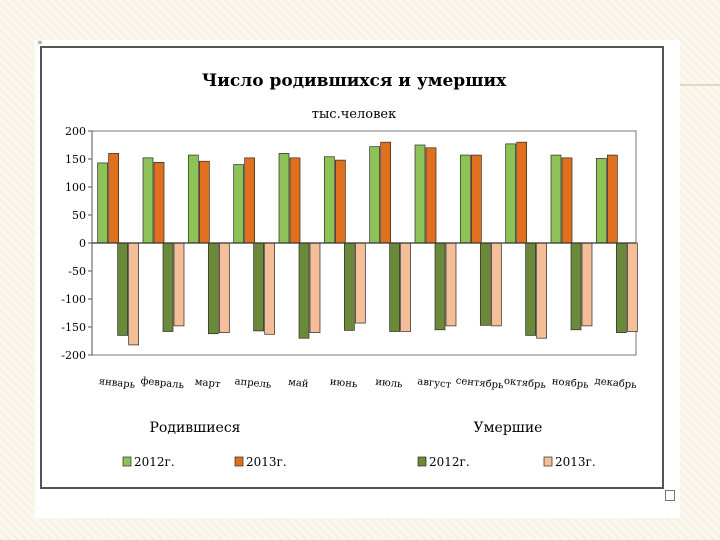 This screenshot has width=720, height=540. Describe the element at coordinates (253, 383) in the screenshot. I see `x-tick-label: апрель` at that location.